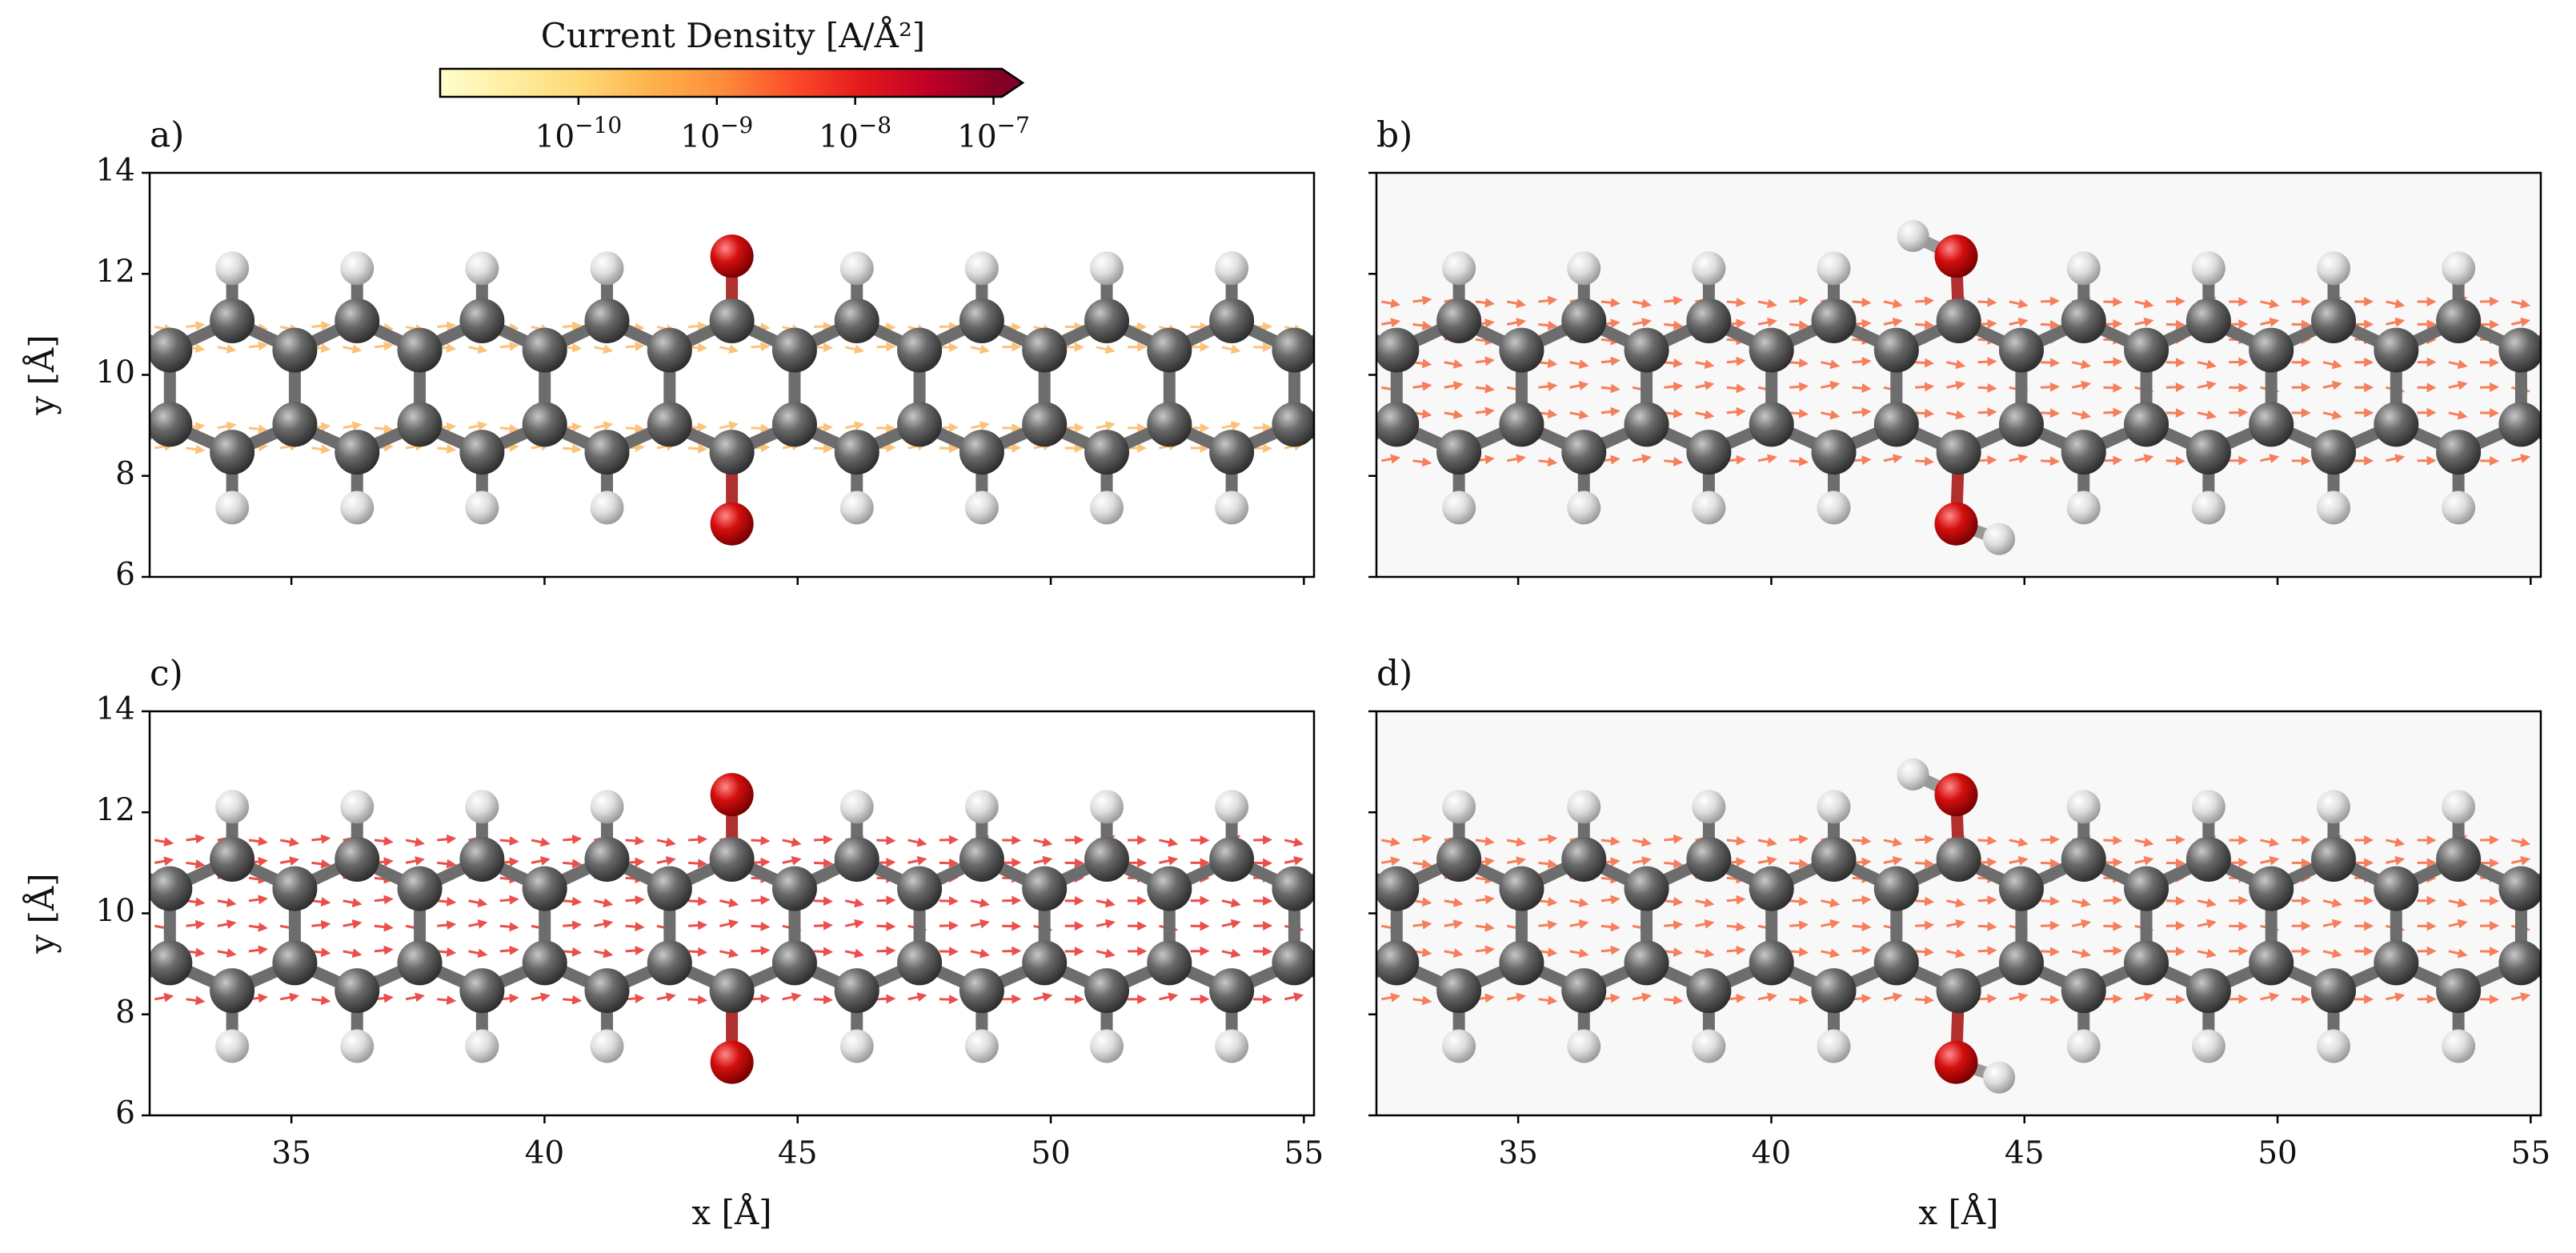 The width and height of the screenshot is (2576, 1253). Describe the element at coordinates (1394, 674) in the screenshot. I see `panel-label: d)` at that location.